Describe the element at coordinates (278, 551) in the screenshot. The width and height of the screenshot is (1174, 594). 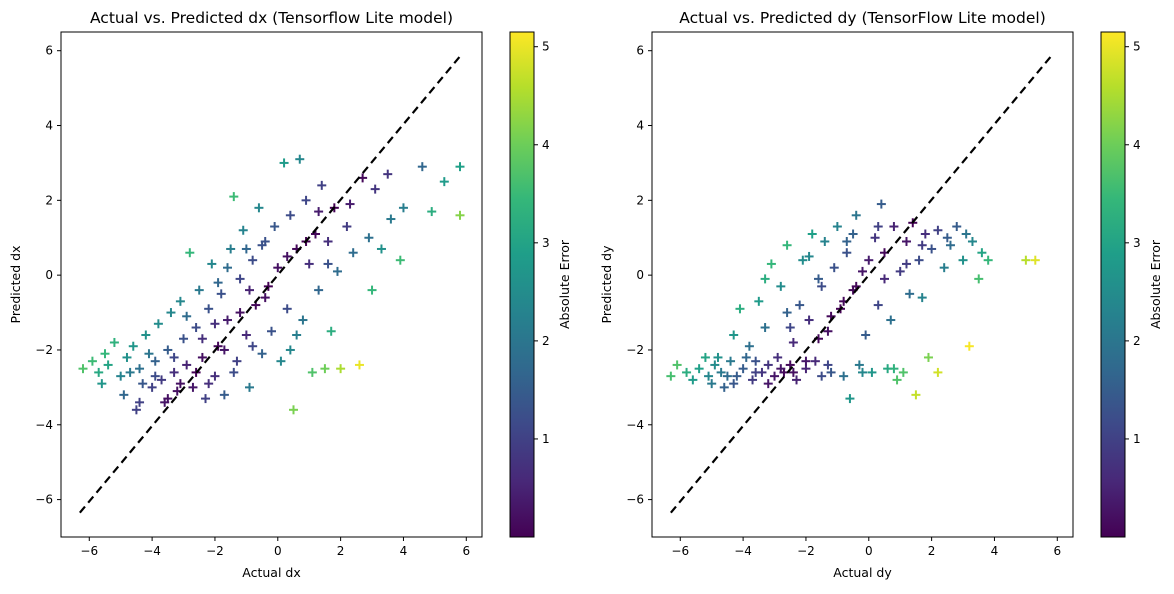
I see `x-tick-label: 0` at that location.